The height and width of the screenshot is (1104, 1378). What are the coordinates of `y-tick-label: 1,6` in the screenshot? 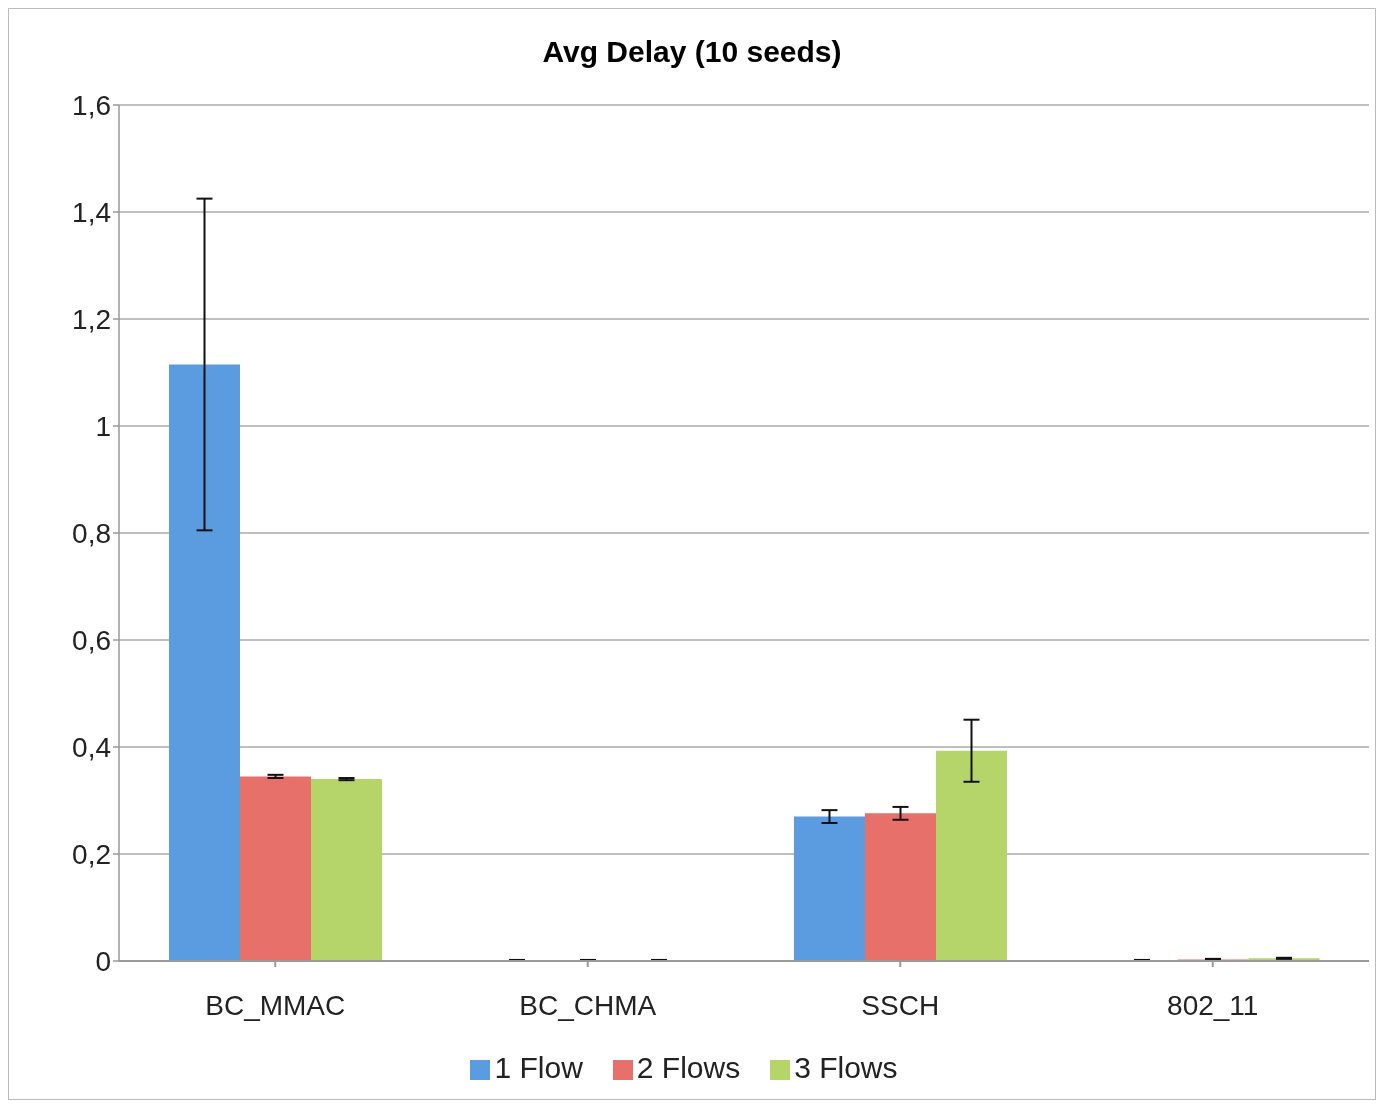 It's located at (91, 105).